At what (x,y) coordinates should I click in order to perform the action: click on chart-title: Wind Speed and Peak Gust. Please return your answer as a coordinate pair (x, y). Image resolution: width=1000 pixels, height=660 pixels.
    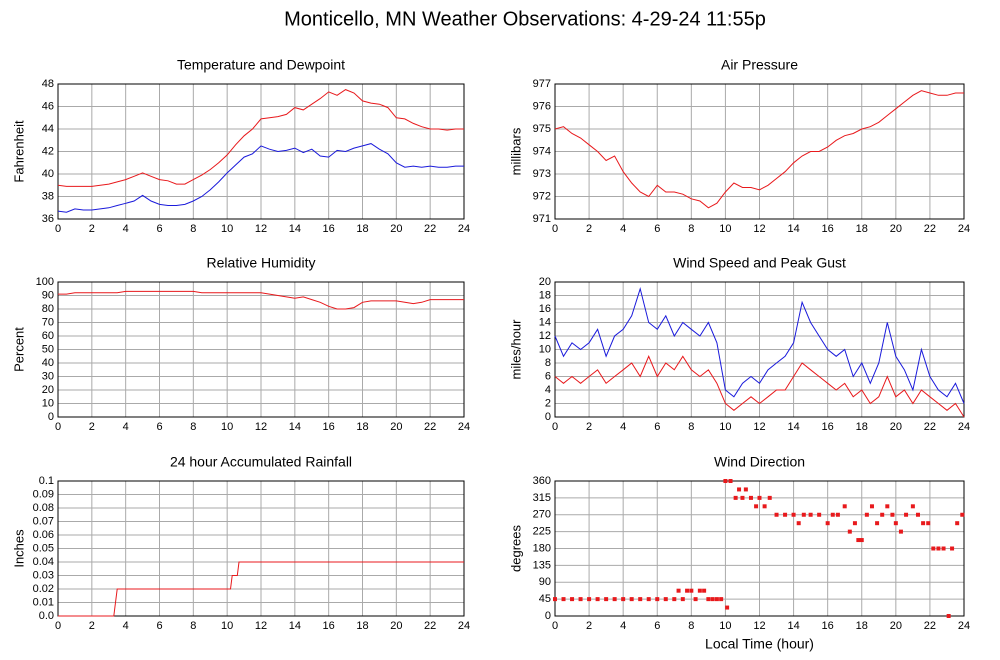
    Looking at the image, I should click on (759, 263).